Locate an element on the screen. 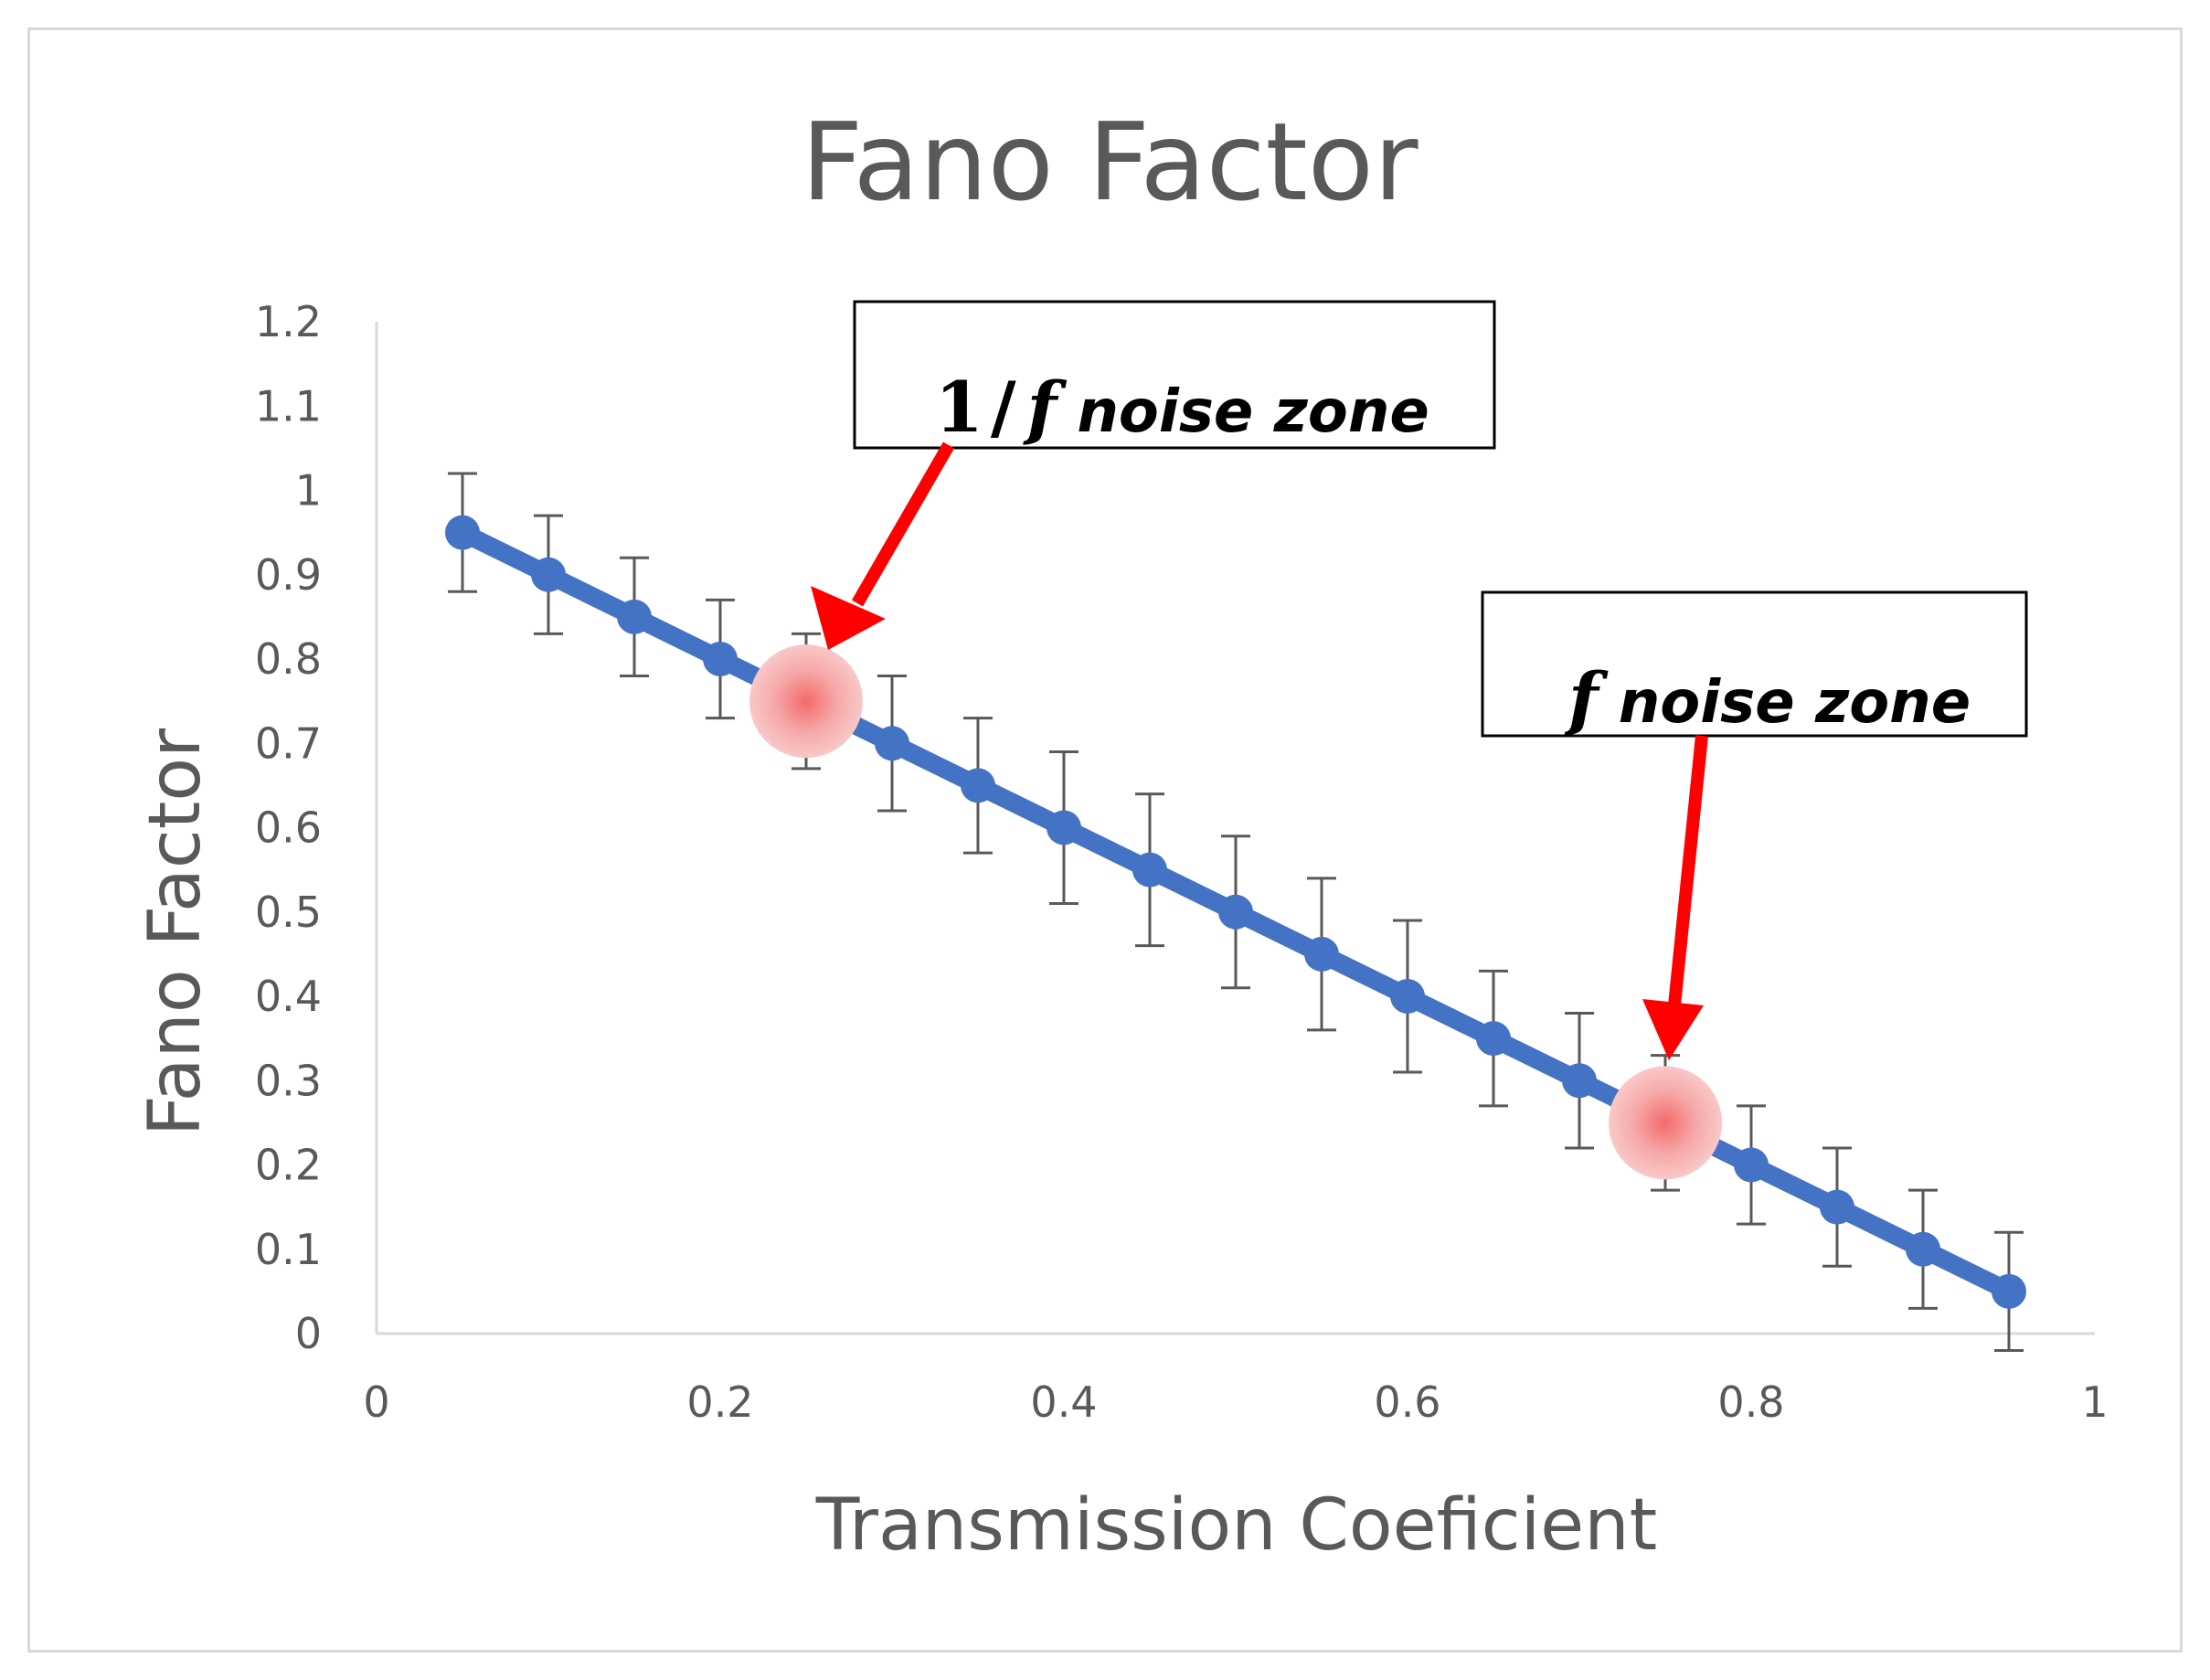 Image resolution: width=2210 pixels, height=1680 pixels. annotation-1-over-f: 1/f noise zone is located at coordinates (1175, 375).